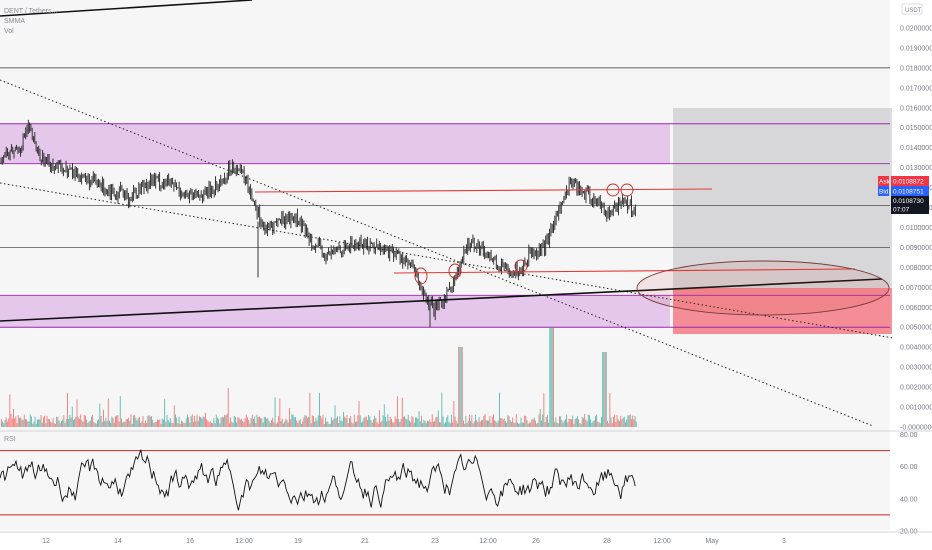 This screenshot has width=932, height=550. Describe the element at coordinates (912, 9) in the screenshot. I see `currency-badge: USDT` at that location.